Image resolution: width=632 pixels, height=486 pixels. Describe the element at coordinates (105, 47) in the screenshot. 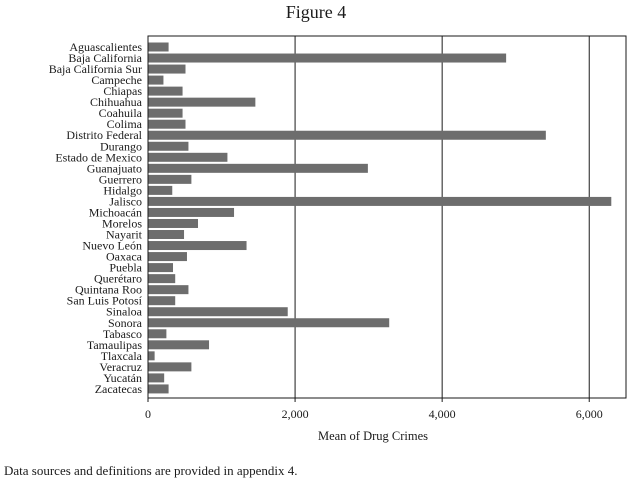

I see `category-label: Aguascalientes` at that location.